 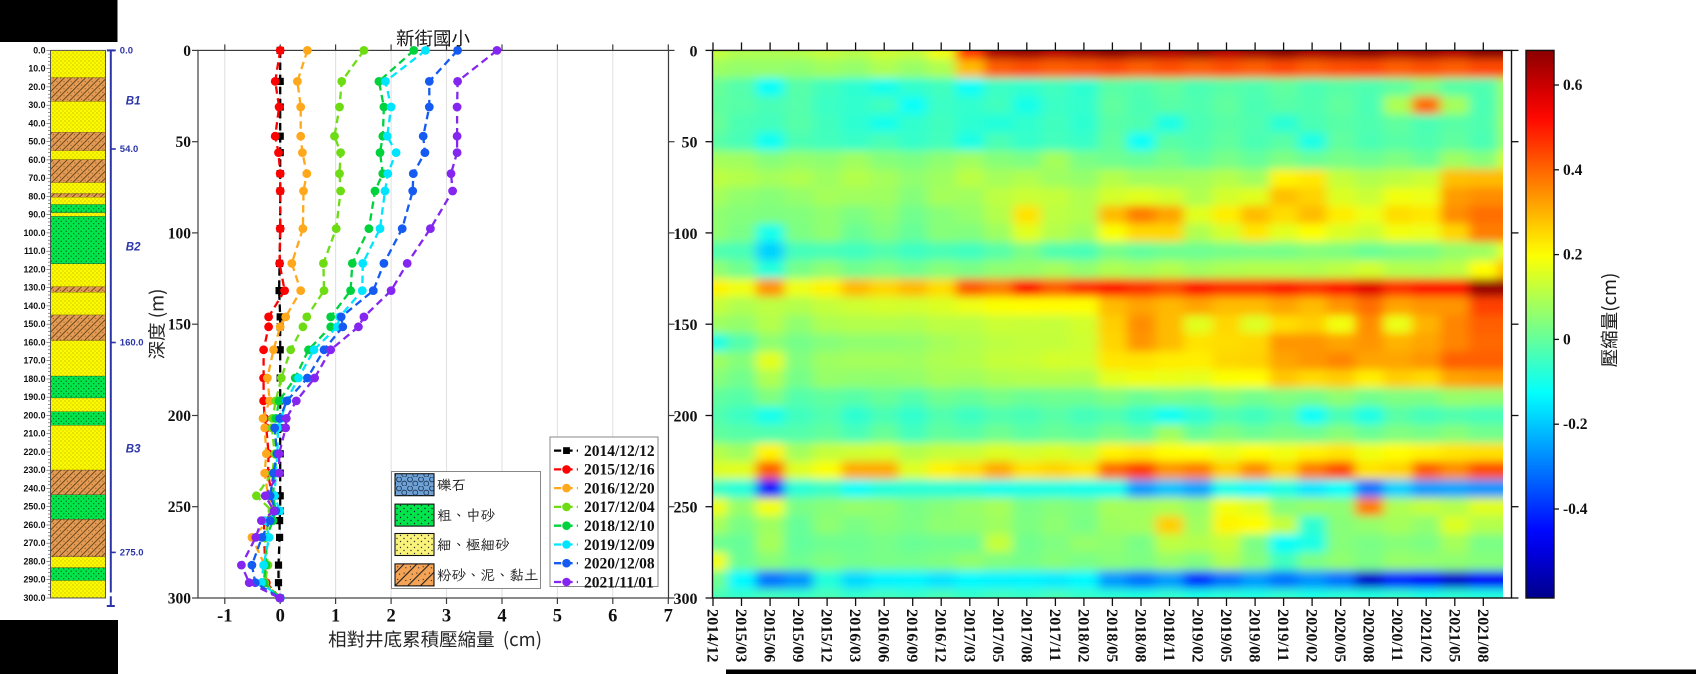 I want to click on svg-text: 2017/08, so click(x=1026, y=635).